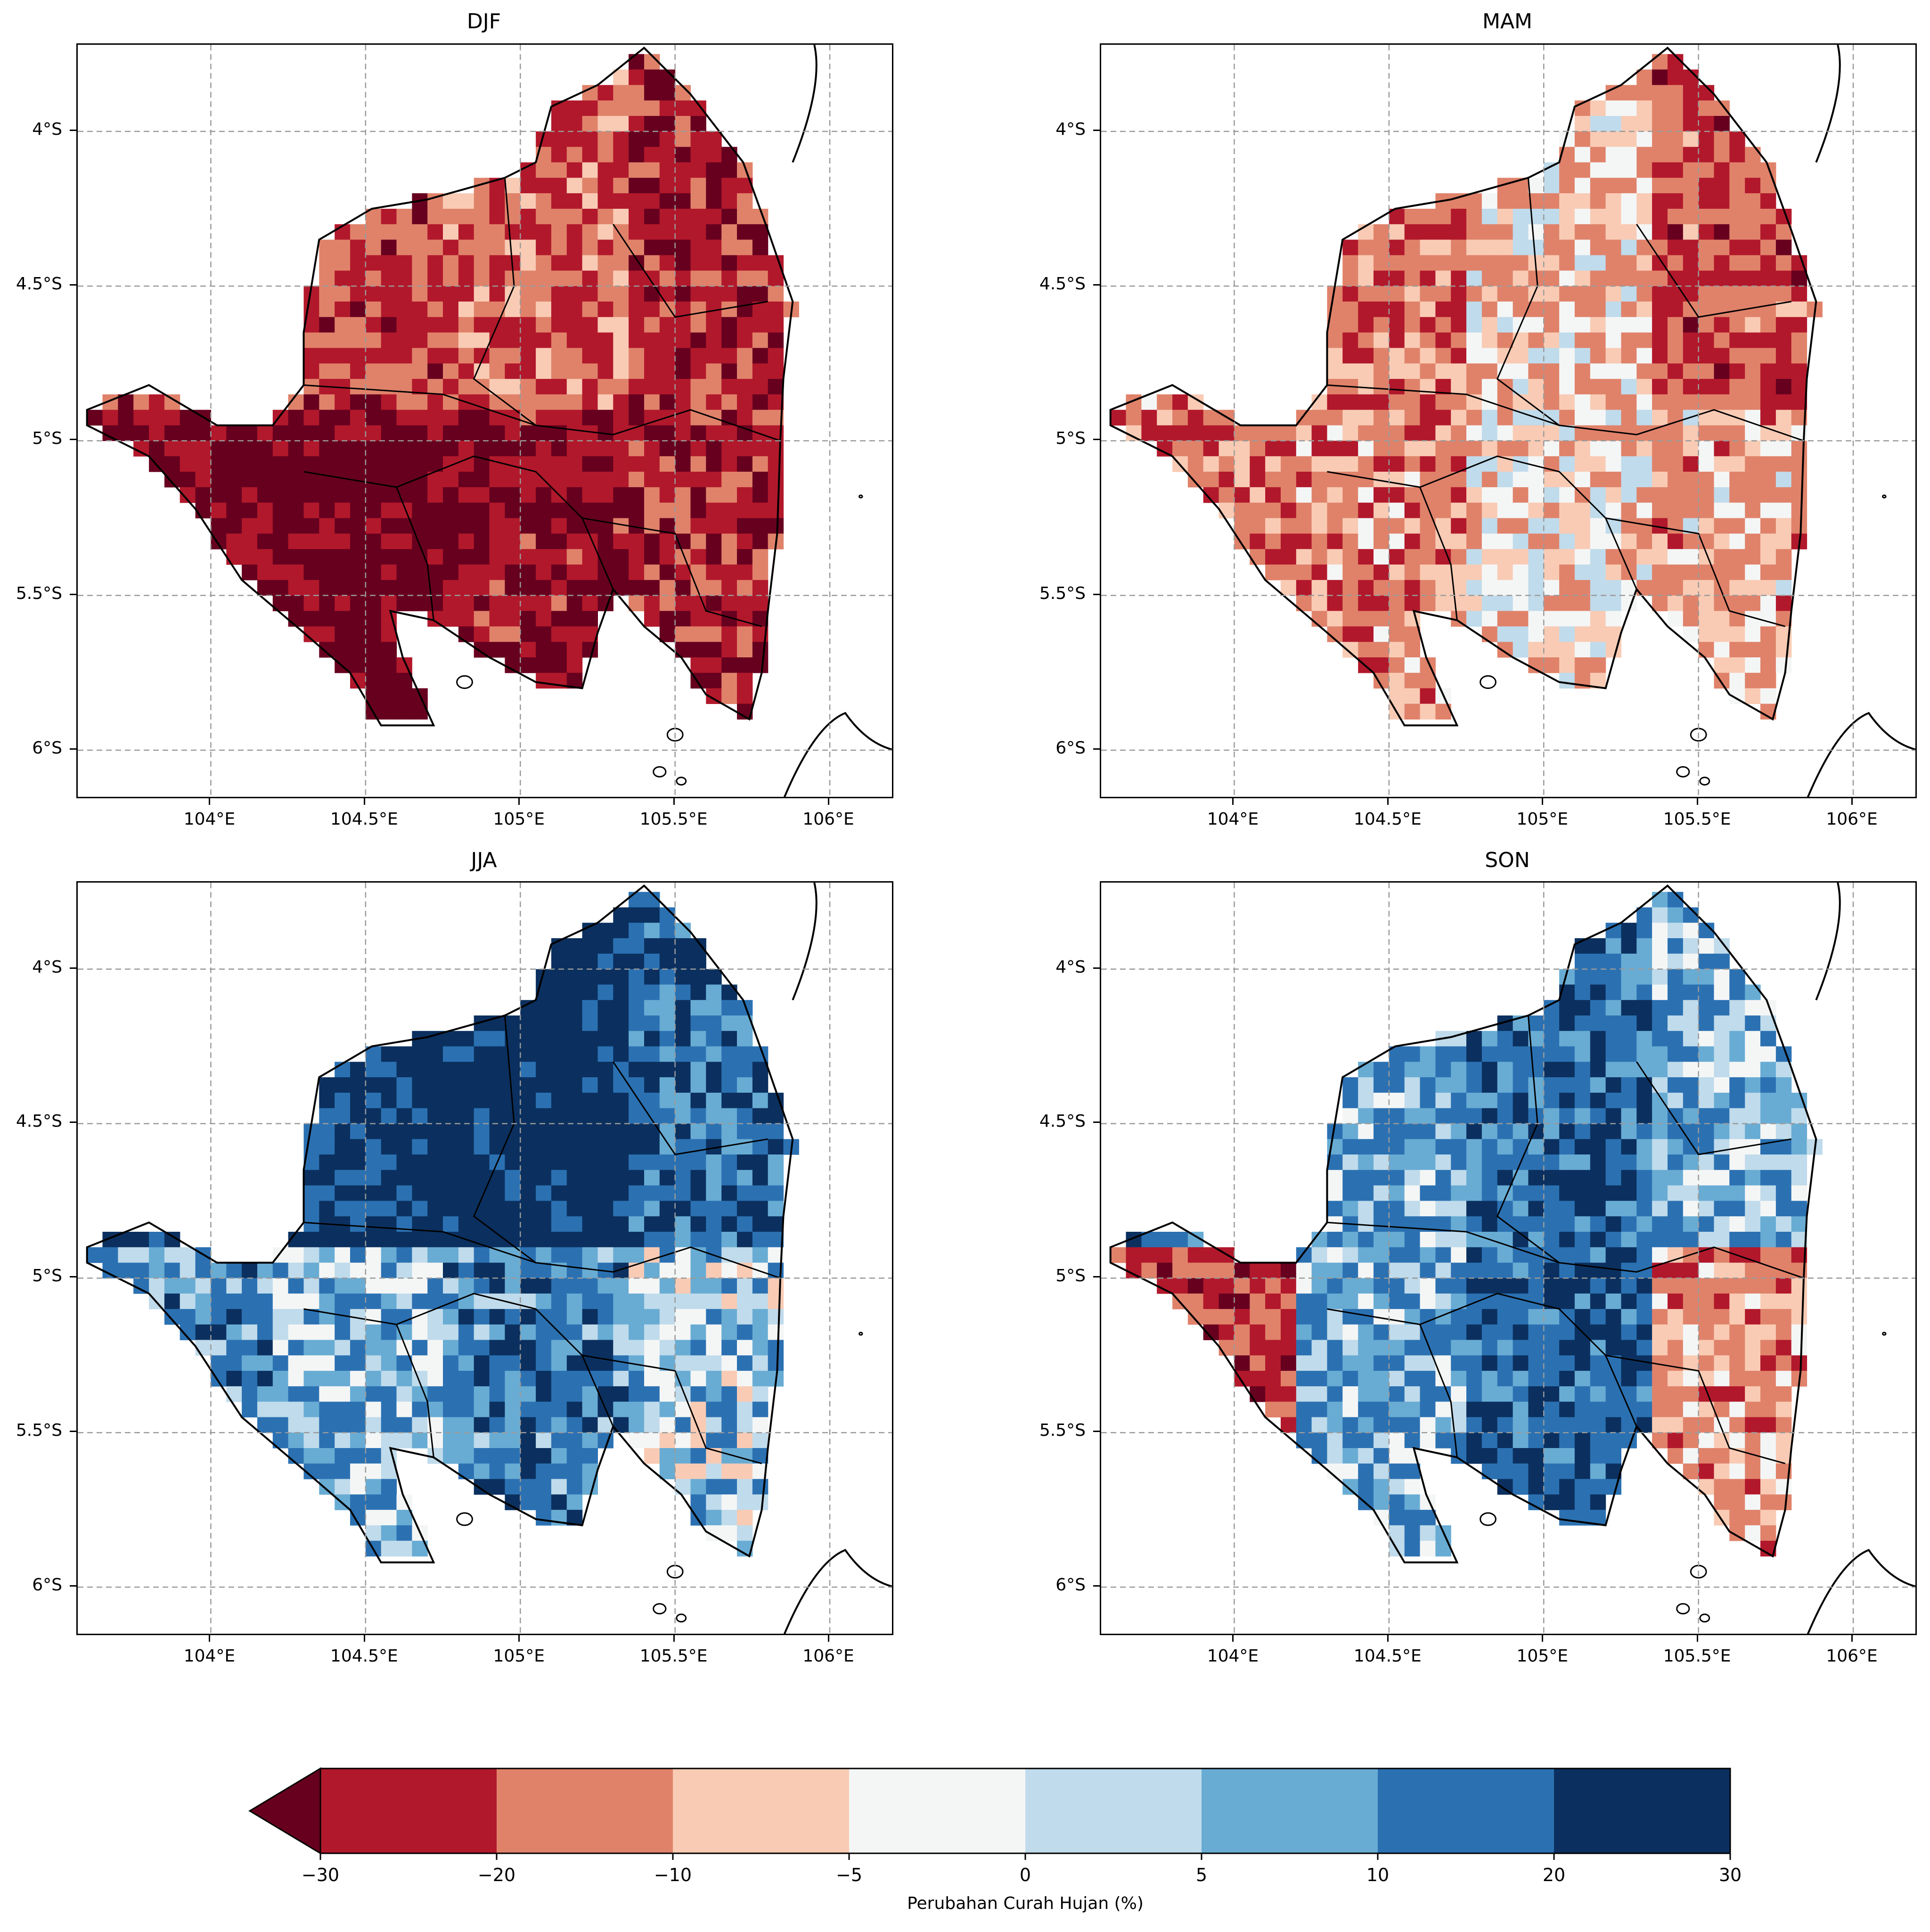  I want to click on province-boundary, so click(1482, 1360).